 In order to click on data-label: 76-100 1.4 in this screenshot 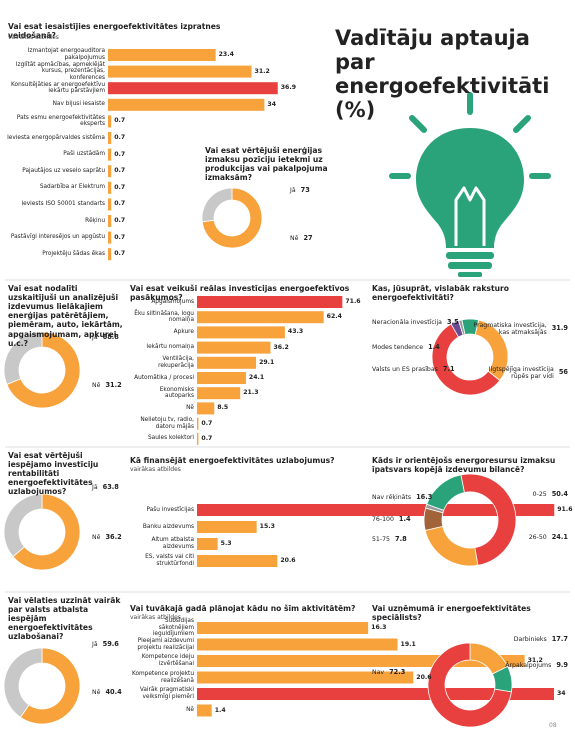, I will do `click(391, 519)`.